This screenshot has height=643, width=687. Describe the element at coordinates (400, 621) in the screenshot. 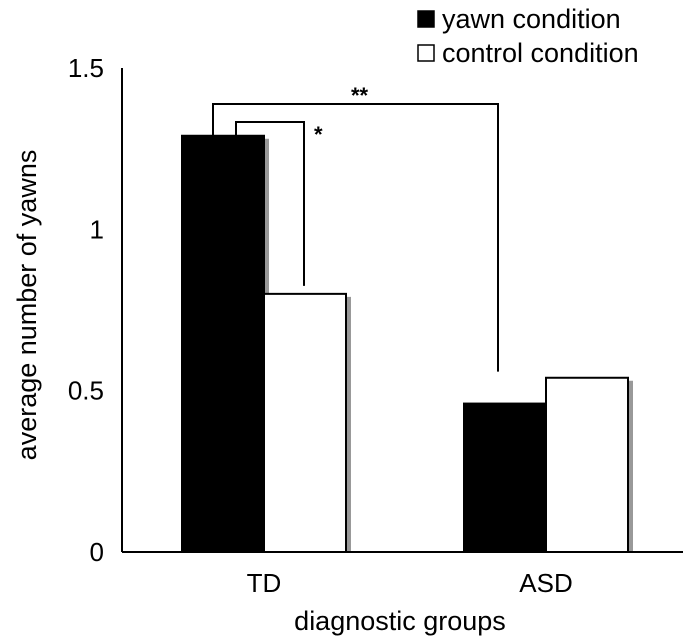

I see `x-axis-title: diagnostic groups` at that location.